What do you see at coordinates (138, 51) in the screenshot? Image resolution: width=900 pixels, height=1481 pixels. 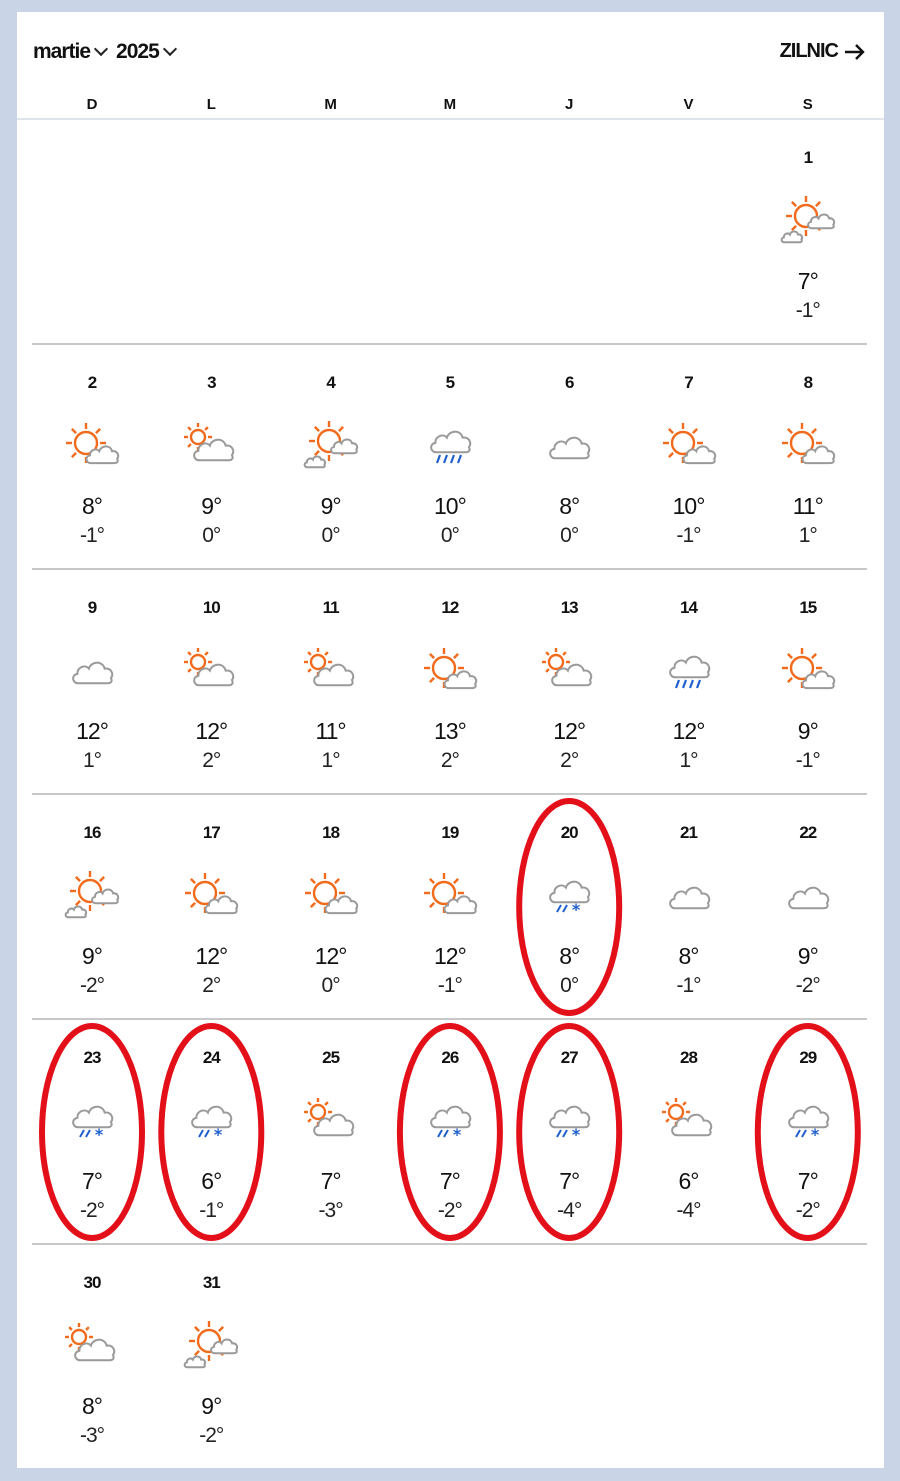 I see `year-label: 2025` at bounding box center [138, 51].